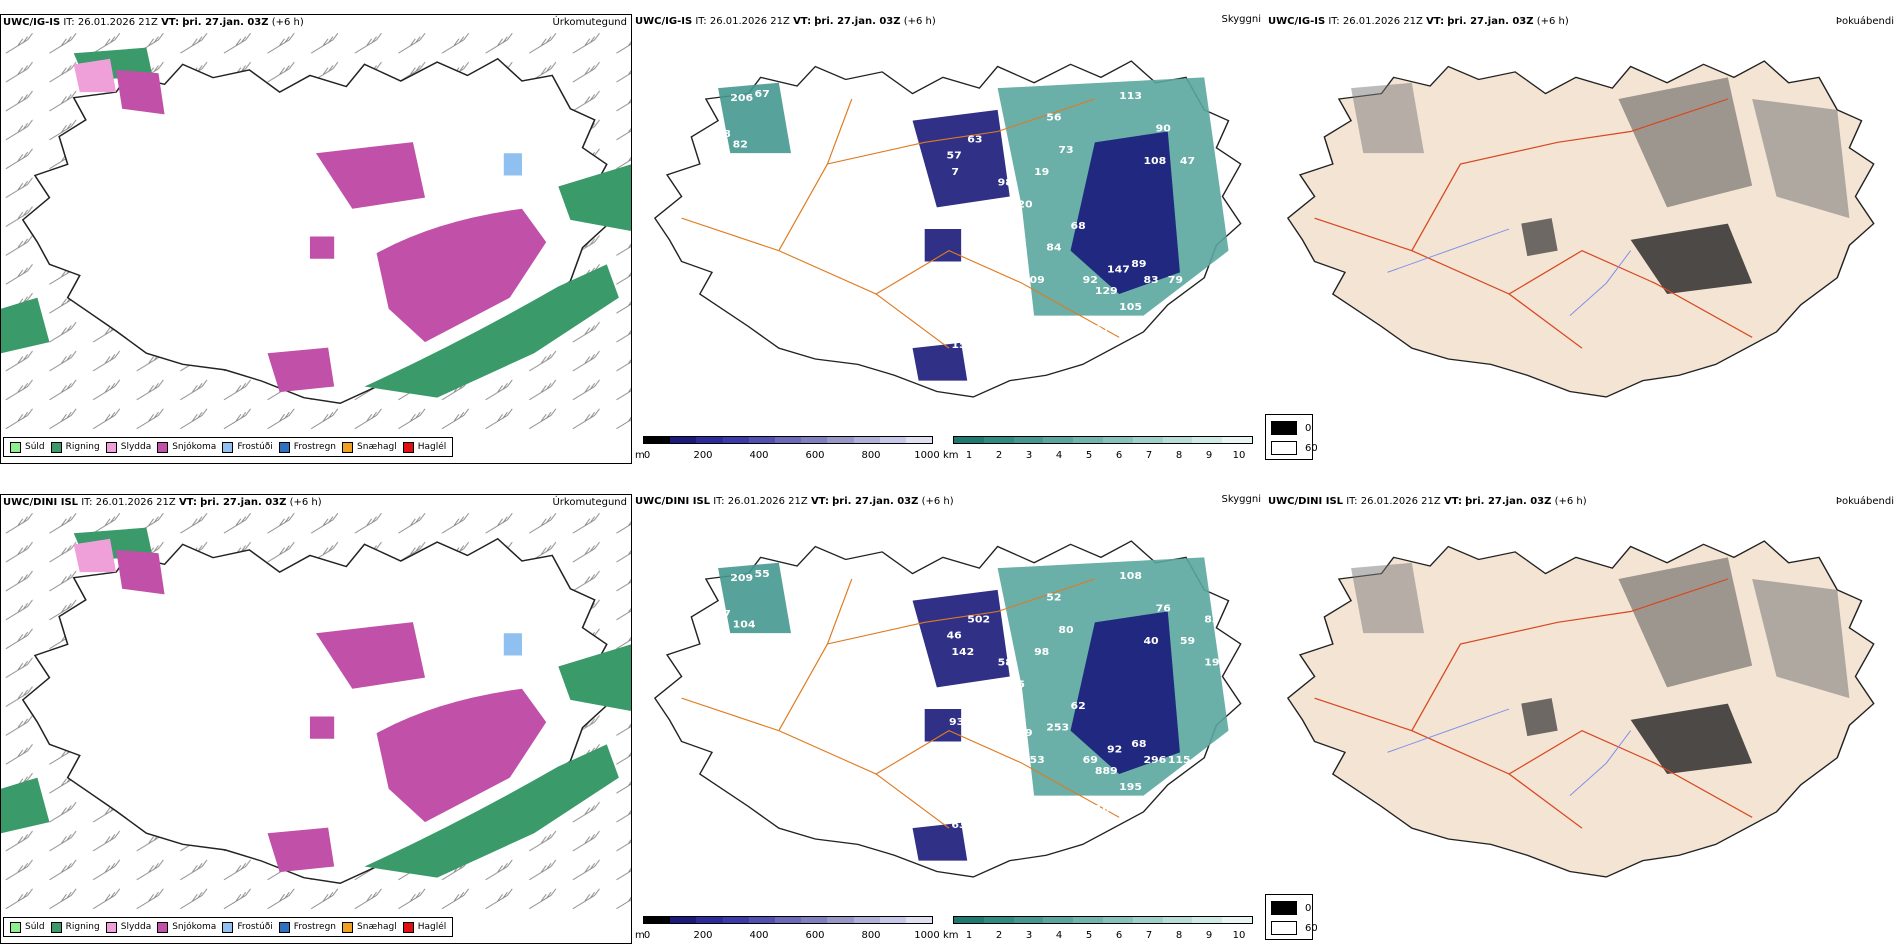 This screenshot has height=950, width=1900. Describe the element at coordinates (759, 455) in the screenshot. I see `cloudbase-tick: 400` at that location.